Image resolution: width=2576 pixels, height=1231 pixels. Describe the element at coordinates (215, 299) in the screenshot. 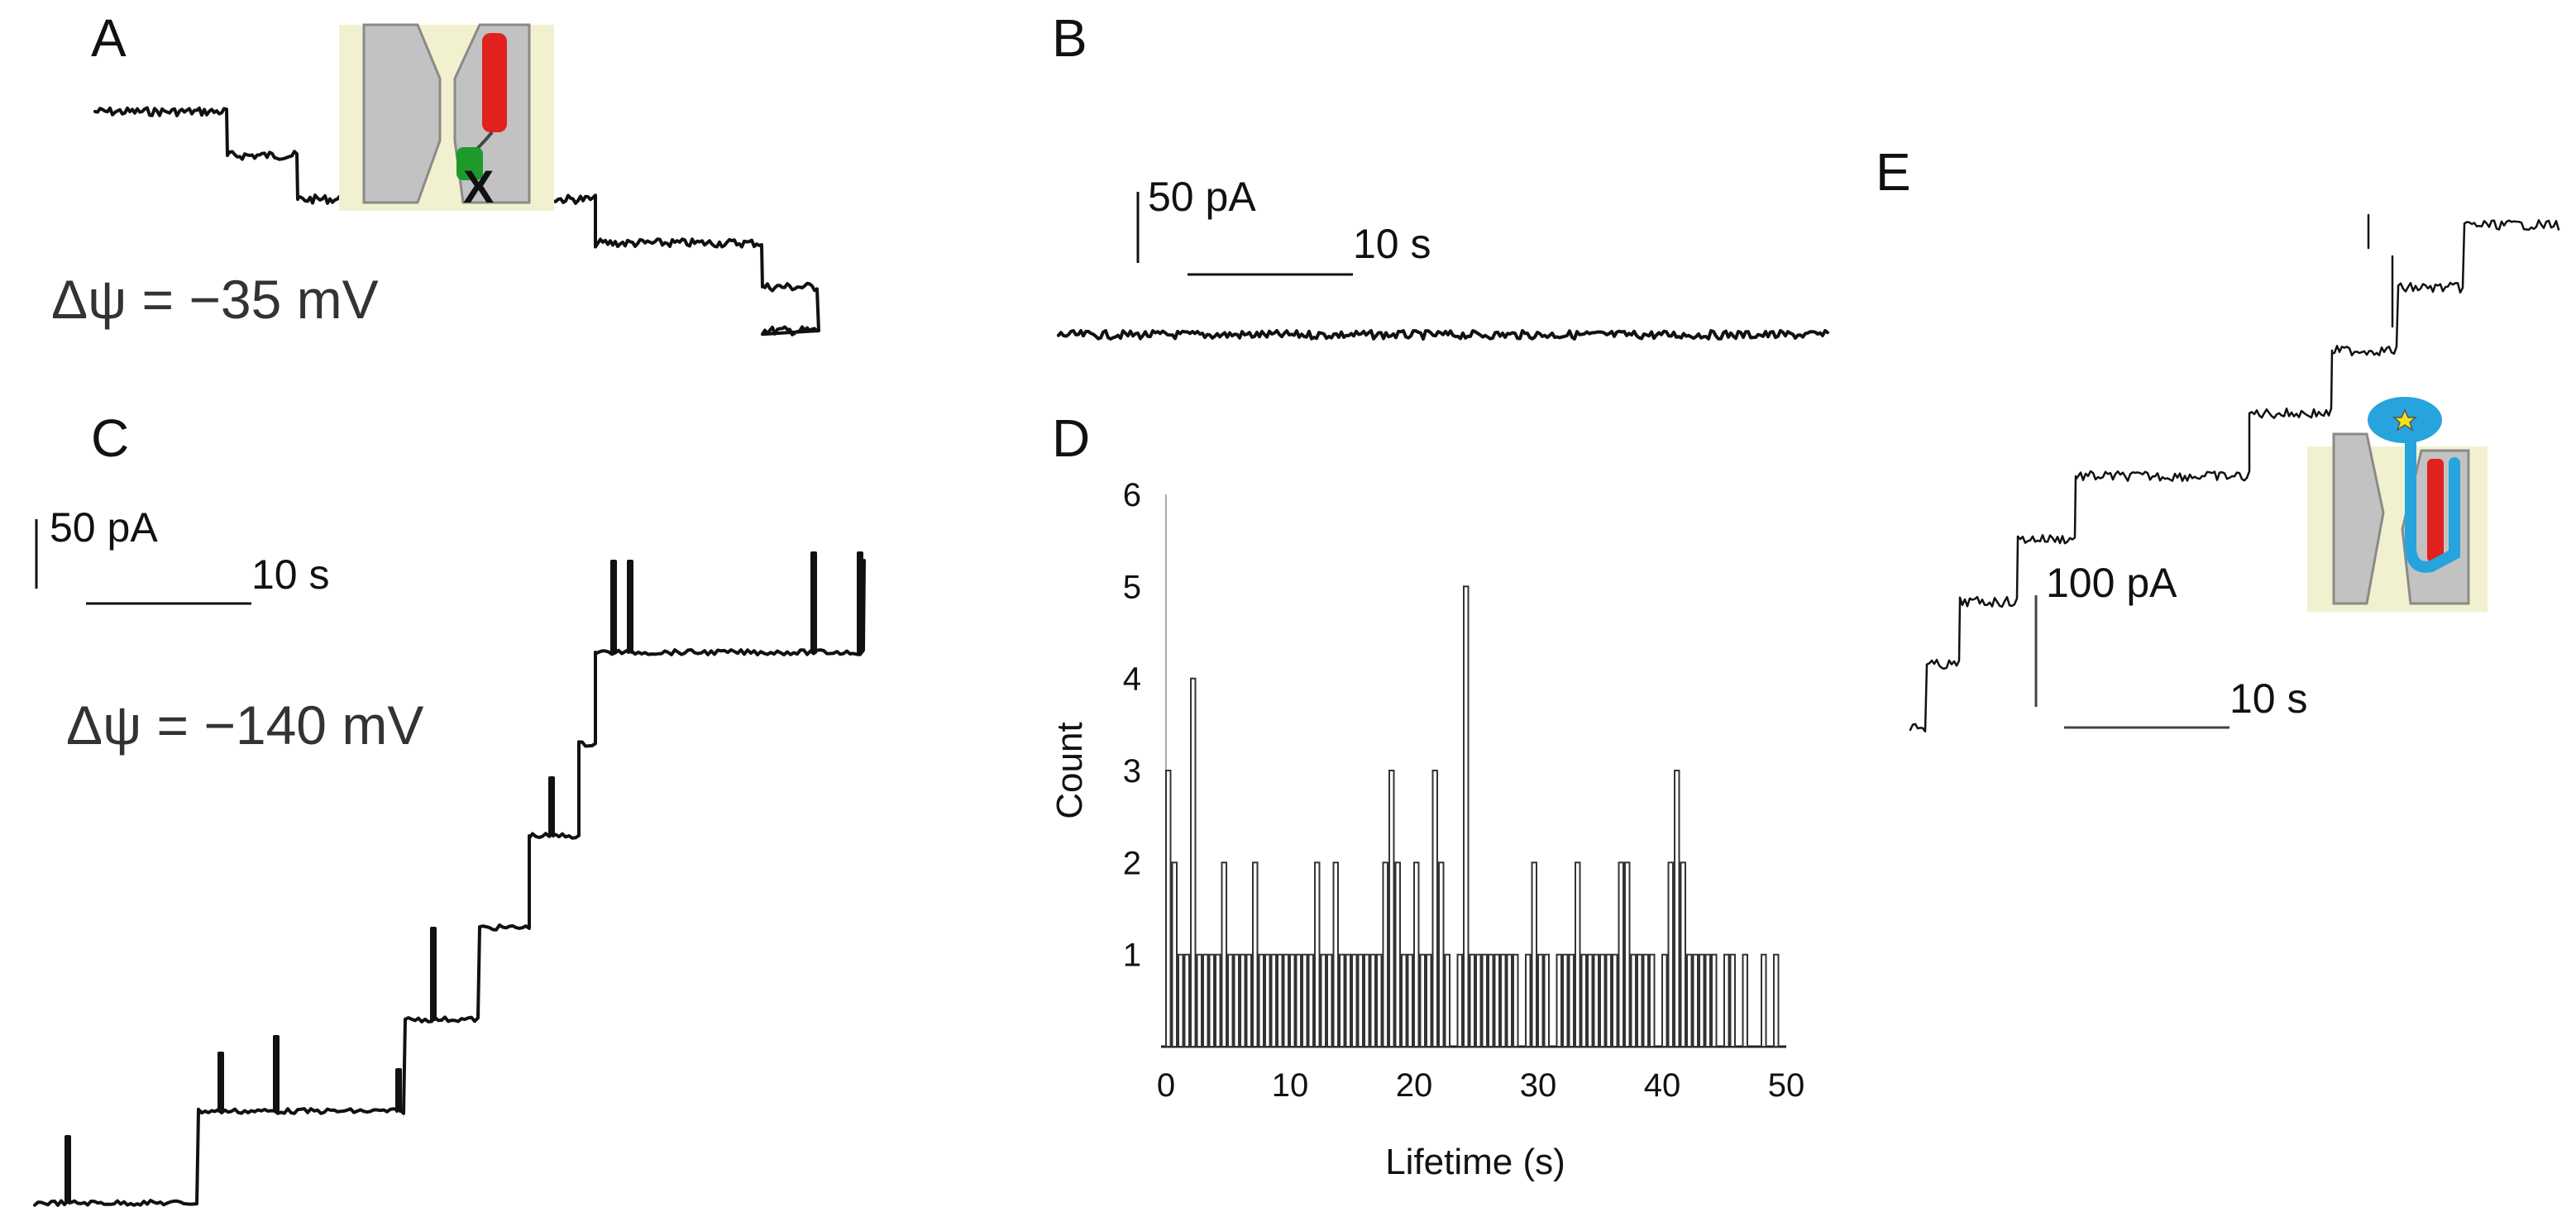

I see `panel-a-voltage-label: Δψ = −35 mV` at that location.